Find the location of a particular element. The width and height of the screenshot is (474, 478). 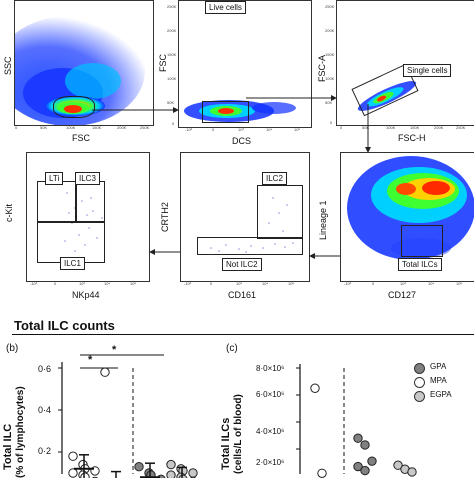

p2-xtick: 10⁴ is located at coordinates (269, 129).